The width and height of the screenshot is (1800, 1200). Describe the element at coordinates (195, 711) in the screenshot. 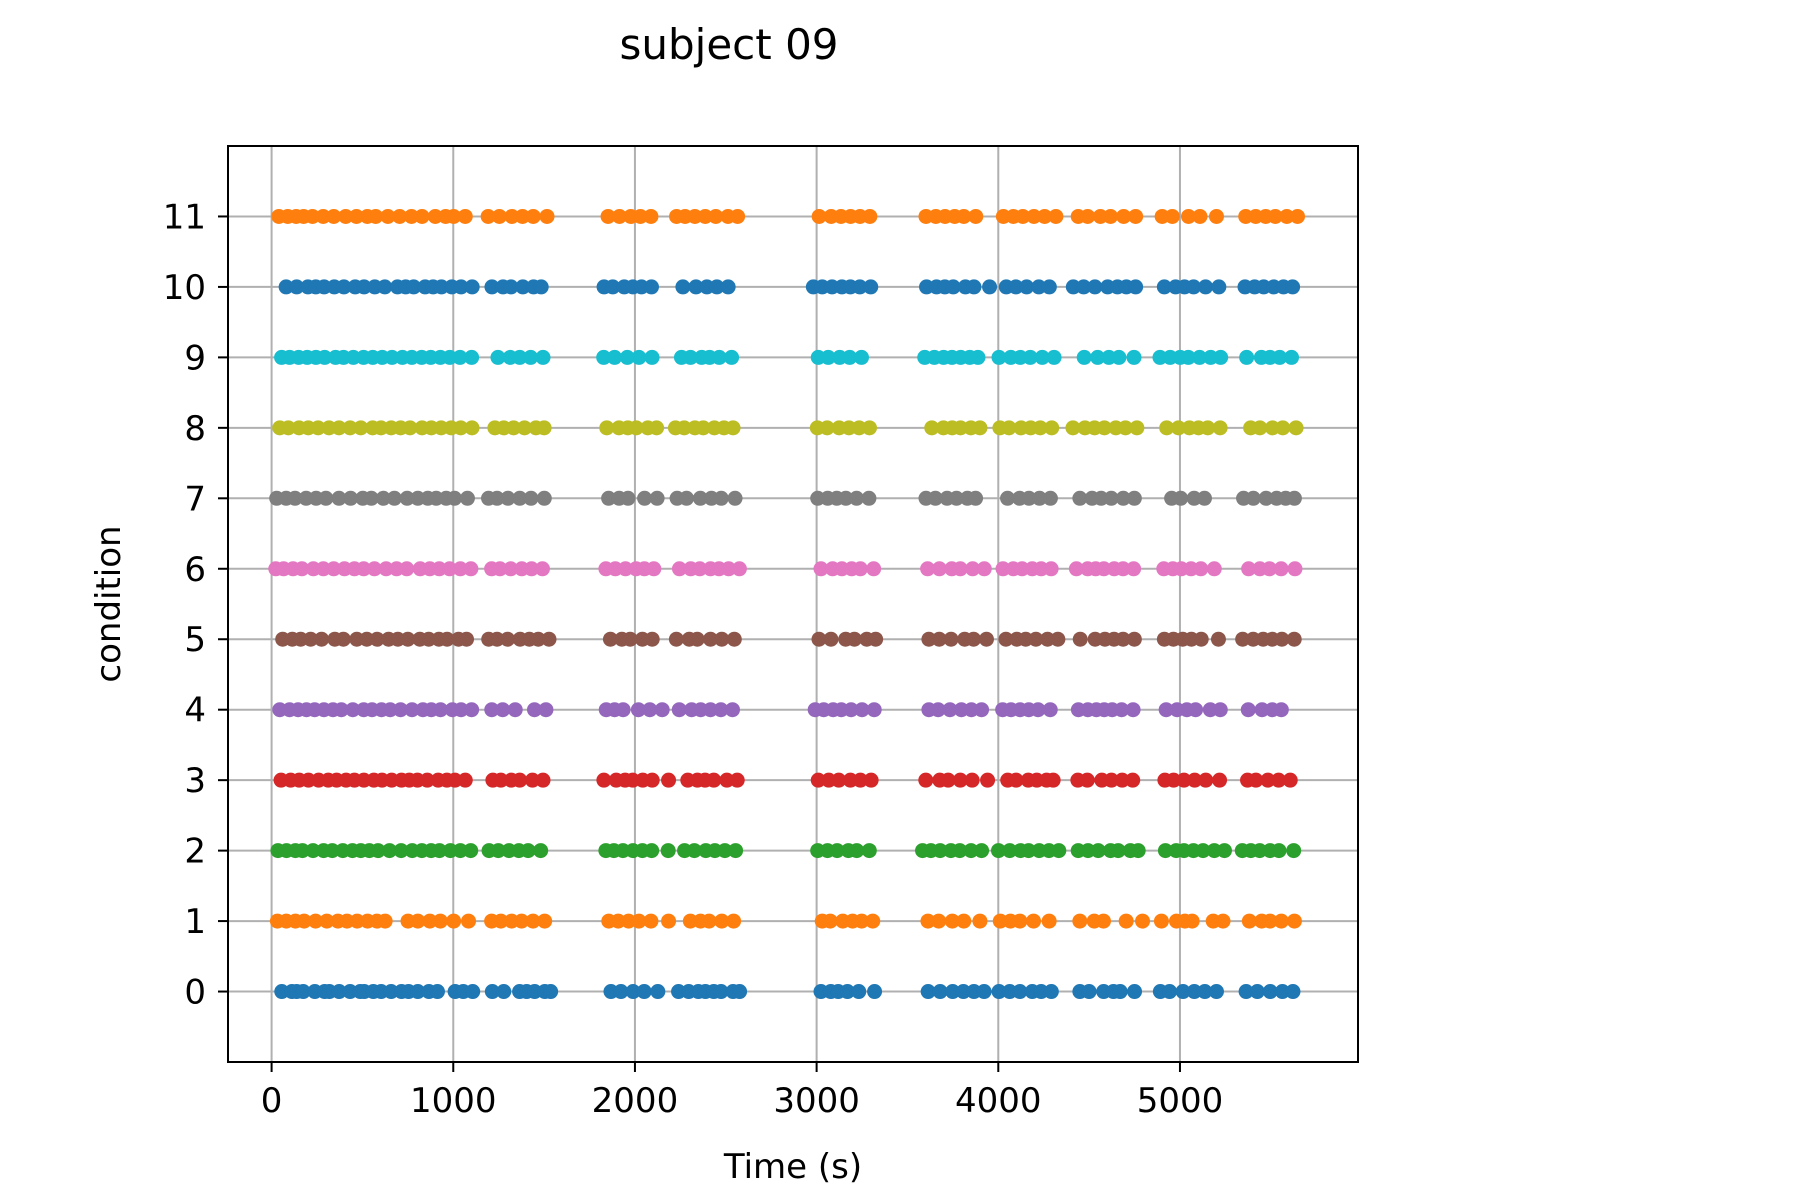

I see `y-tick-label: 4` at that location.